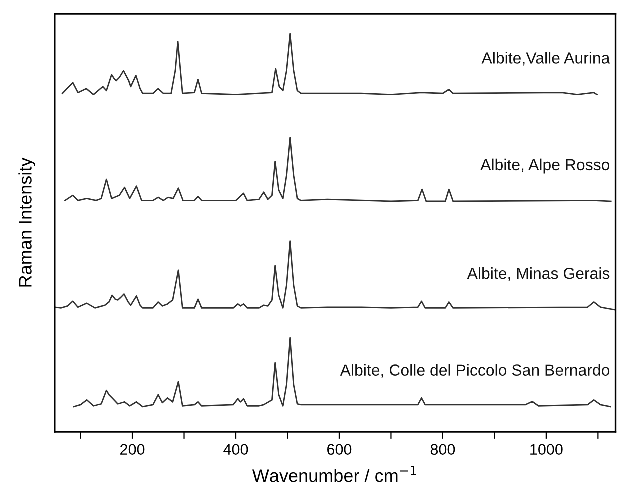 This screenshot has width=617, height=500. I want to click on x-tick-label: 1000, so click(546, 450).